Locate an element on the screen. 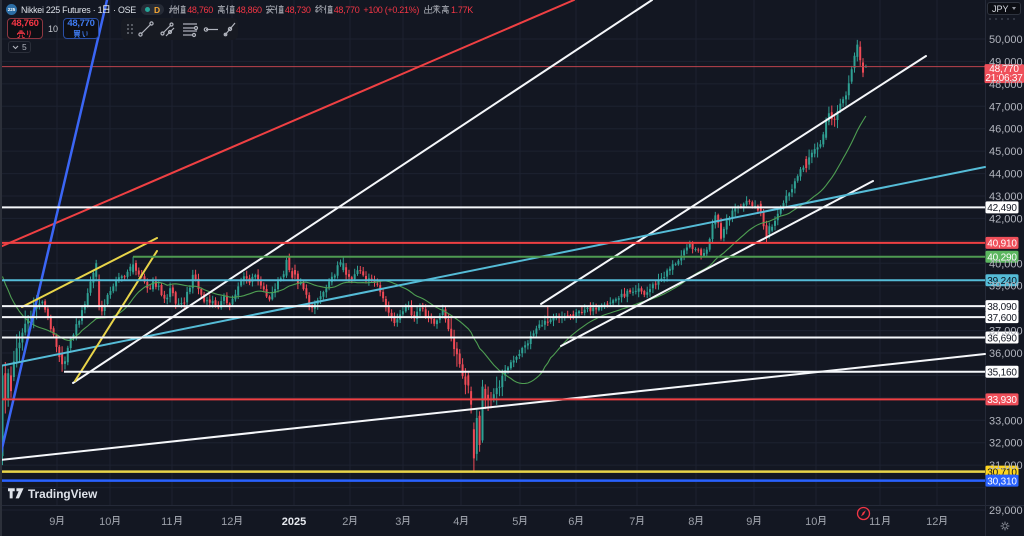 This screenshot has height=536, width=1024. svg-text: 36,000 is located at coordinates (1006, 354).